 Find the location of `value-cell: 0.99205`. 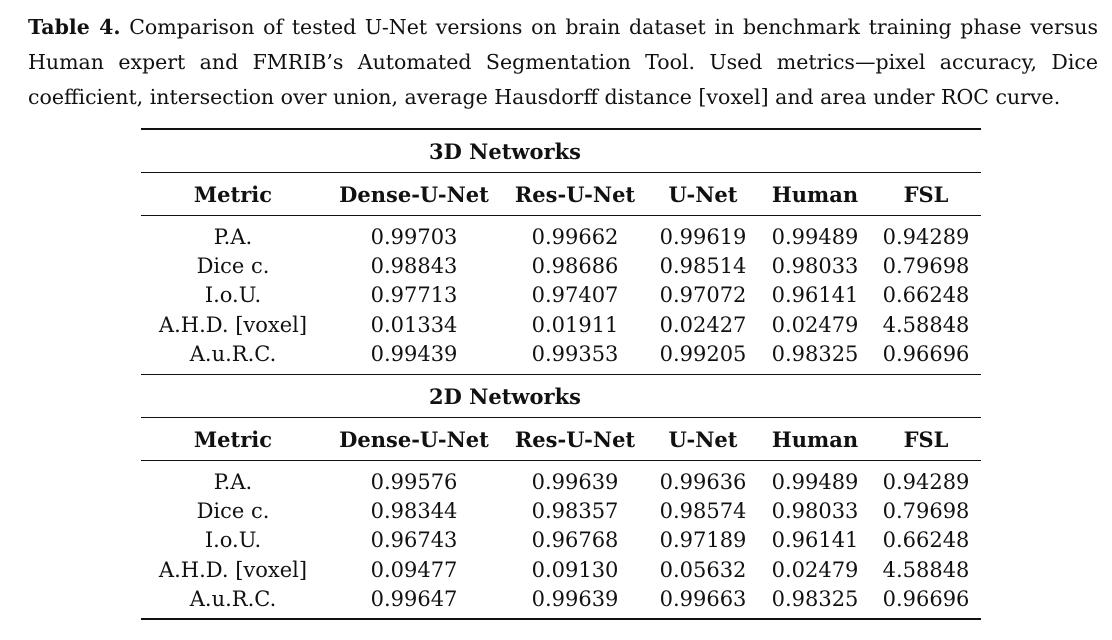

value-cell: 0.99205 is located at coordinates (703, 354).